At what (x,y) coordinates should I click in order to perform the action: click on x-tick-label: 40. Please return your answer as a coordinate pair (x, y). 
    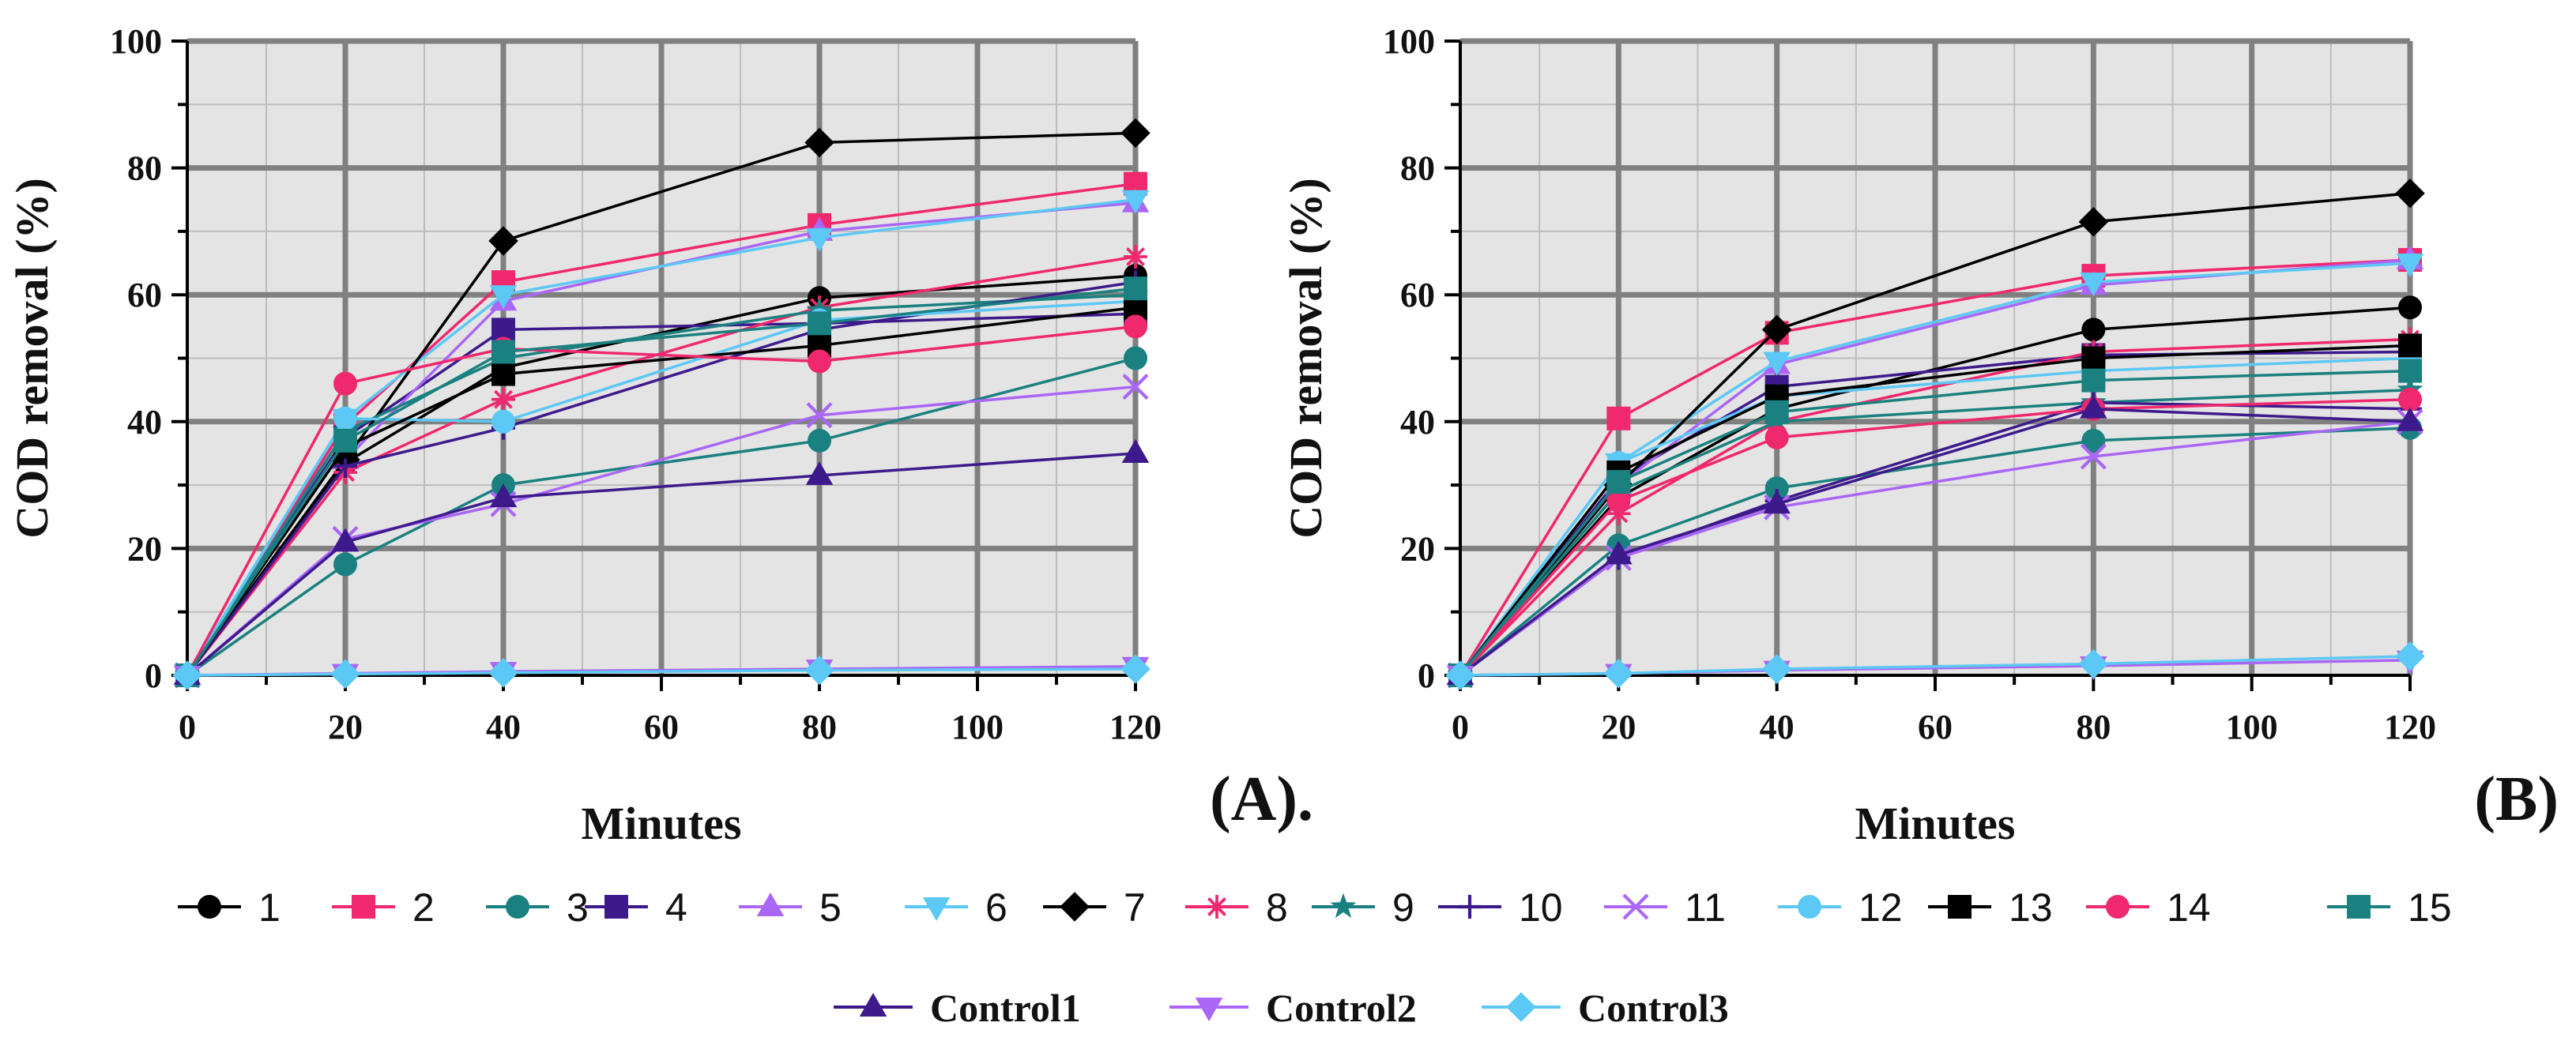
    Looking at the image, I should click on (503, 727).